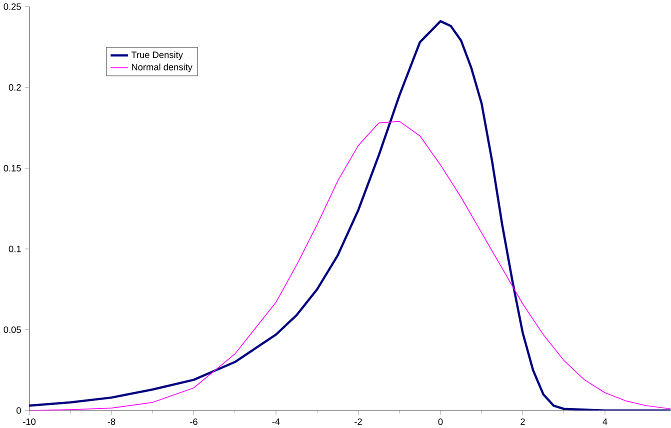 This screenshot has width=671, height=428. Describe the element at coordinates (12, 6) in the screenshot. I see `y-tick-label: 0.25` at that location.